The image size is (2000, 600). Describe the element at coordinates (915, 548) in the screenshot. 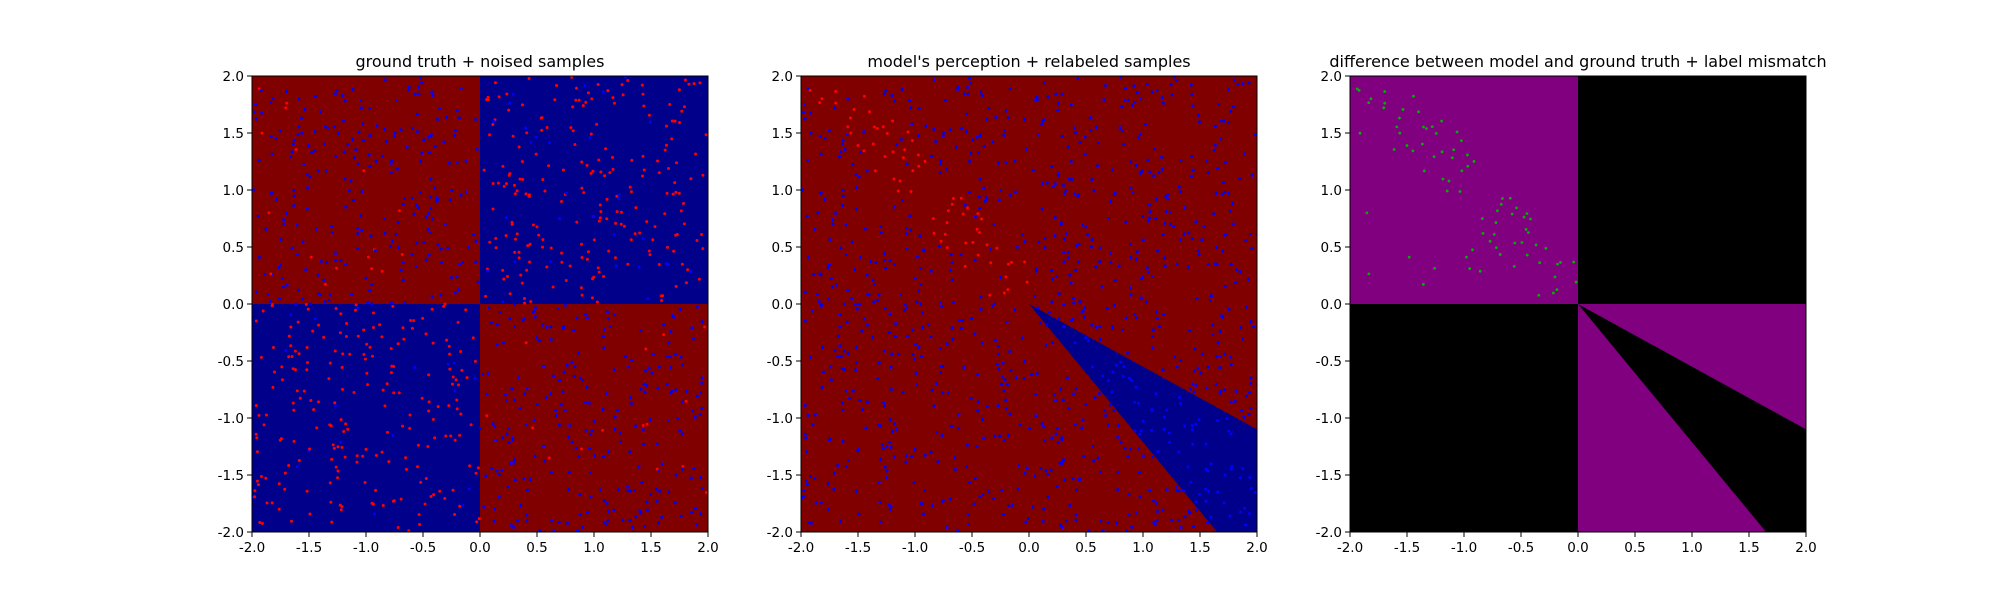

I see `x-tick-label: -1.0` at that location.